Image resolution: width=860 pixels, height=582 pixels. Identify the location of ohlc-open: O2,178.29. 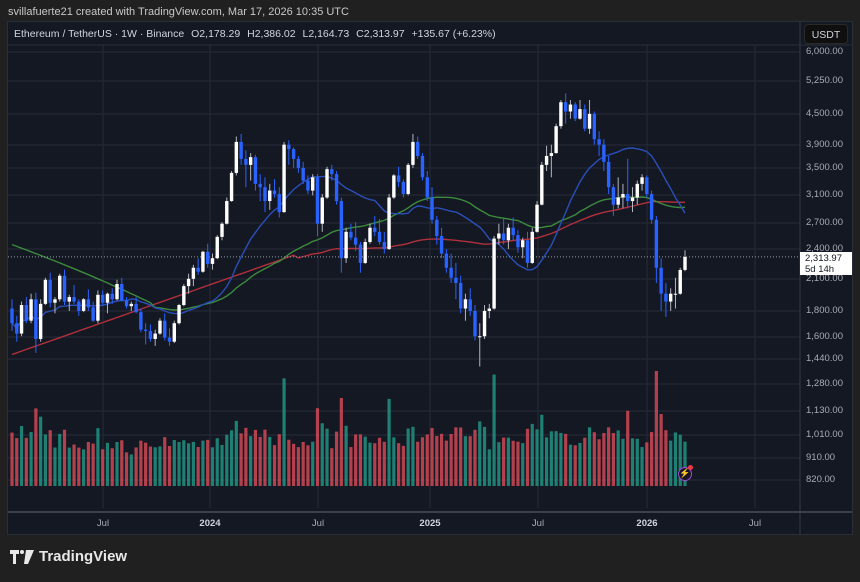
(216, 34).